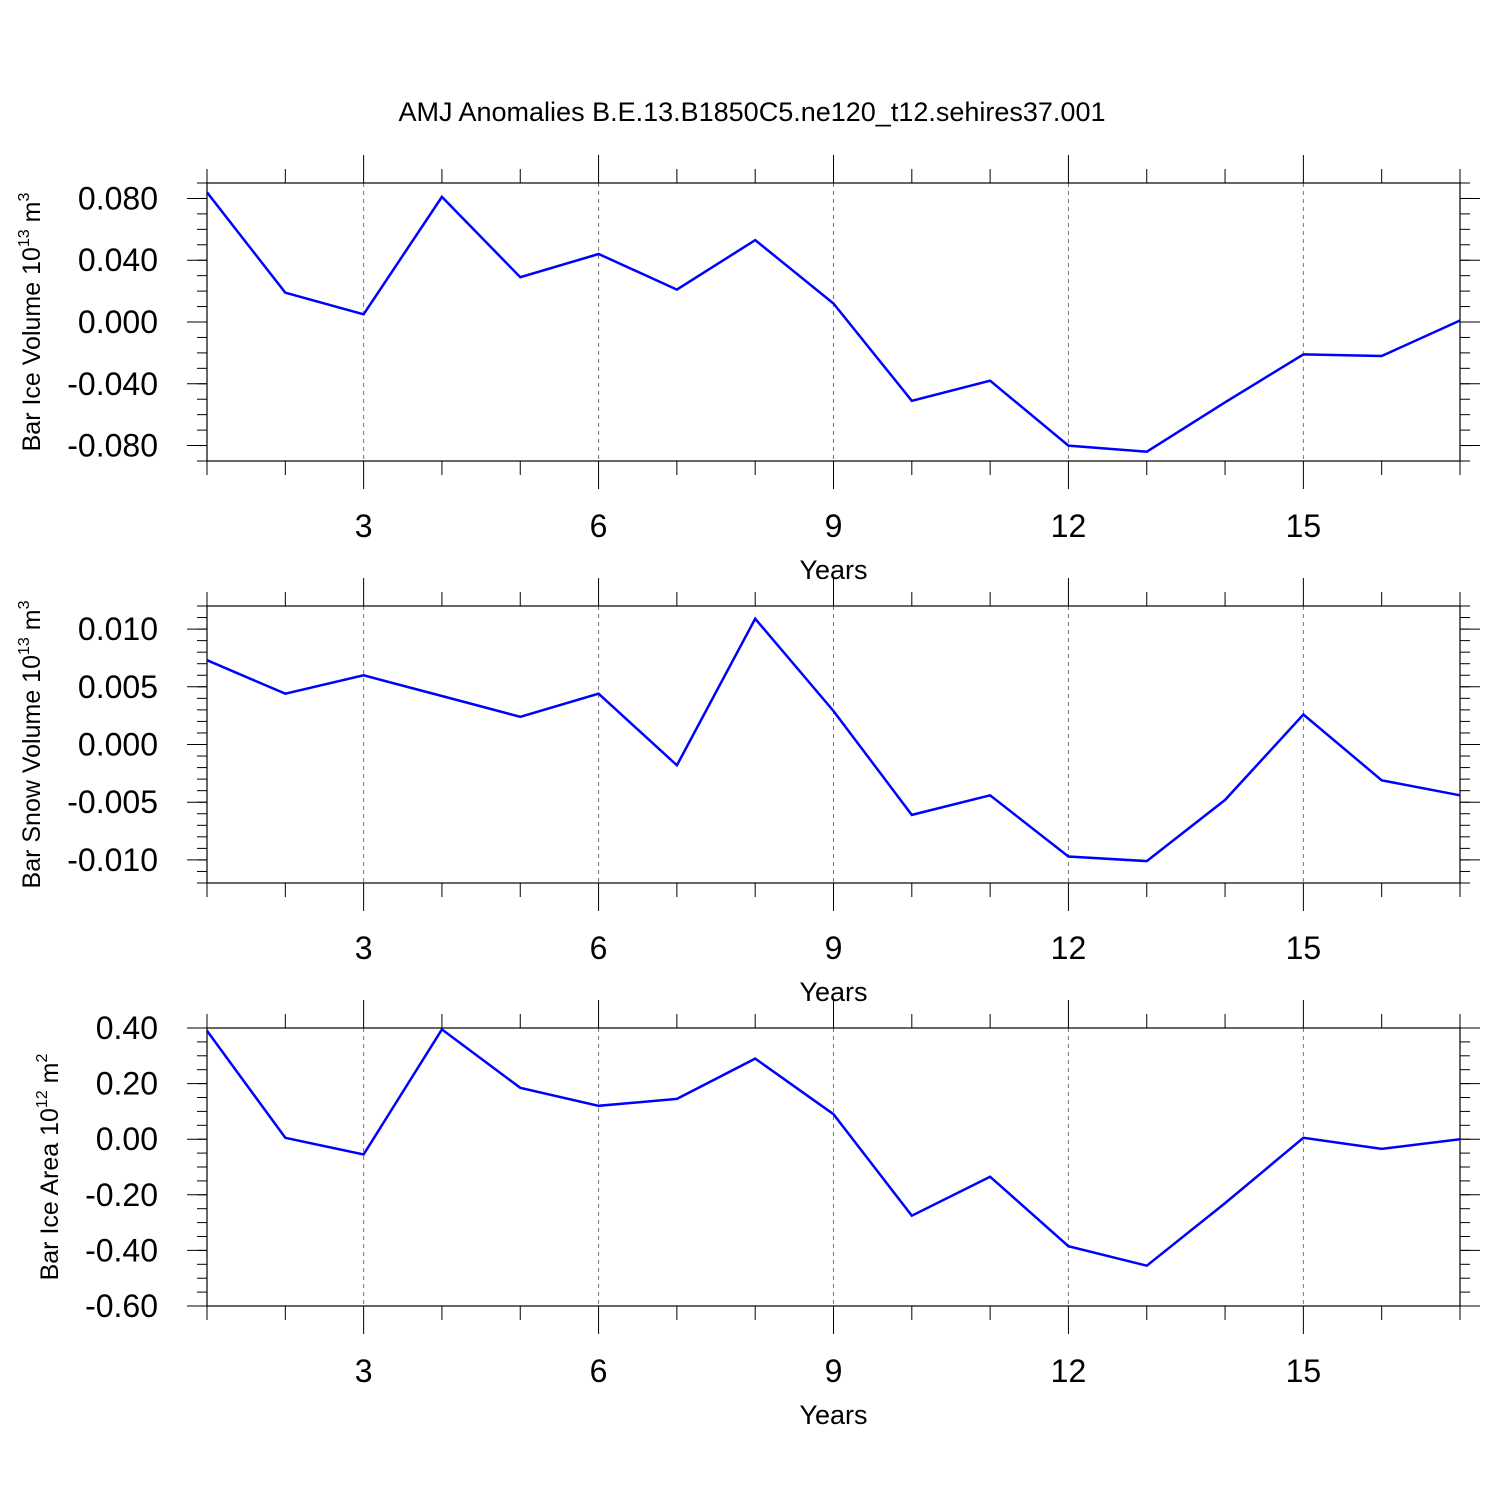  What do you see at coordinates (31, 322) in the screenshot?
I see `y-axis-label: Bar Ice Volume 1013 m3` at bounding box center [31, 322].